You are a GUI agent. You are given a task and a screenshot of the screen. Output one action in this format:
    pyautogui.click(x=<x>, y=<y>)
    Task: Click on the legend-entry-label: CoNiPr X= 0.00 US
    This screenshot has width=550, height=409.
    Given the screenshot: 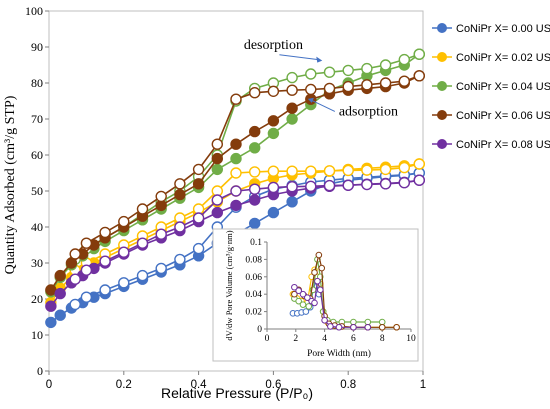 What is the action you would take?
    pyautogui.click(x=503, y=29)
    